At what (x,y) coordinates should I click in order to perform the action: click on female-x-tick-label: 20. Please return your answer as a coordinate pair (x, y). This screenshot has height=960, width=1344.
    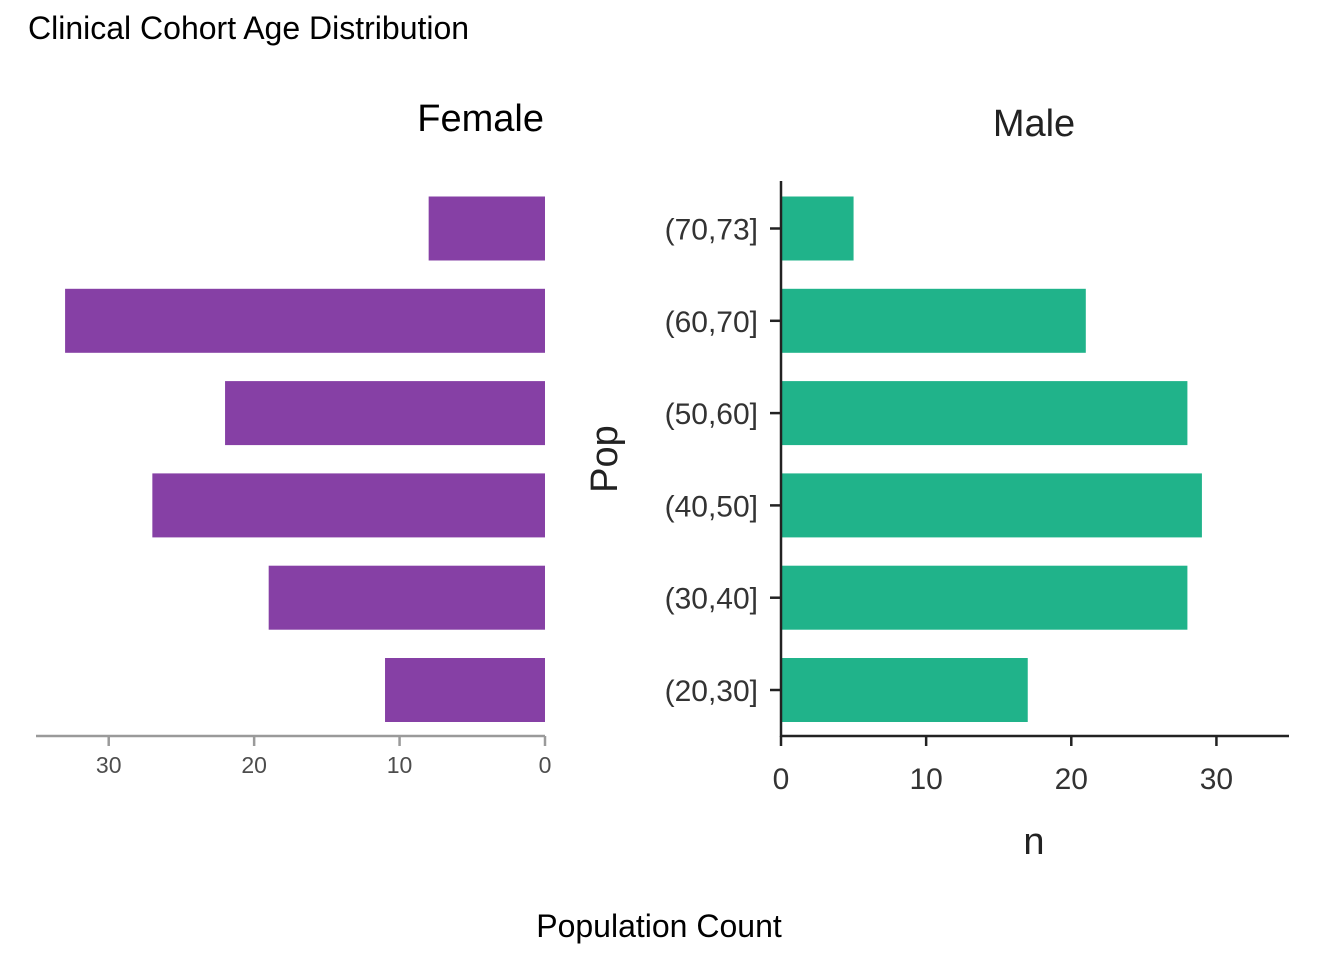
    Looking at the image, I should click on (254, 765).